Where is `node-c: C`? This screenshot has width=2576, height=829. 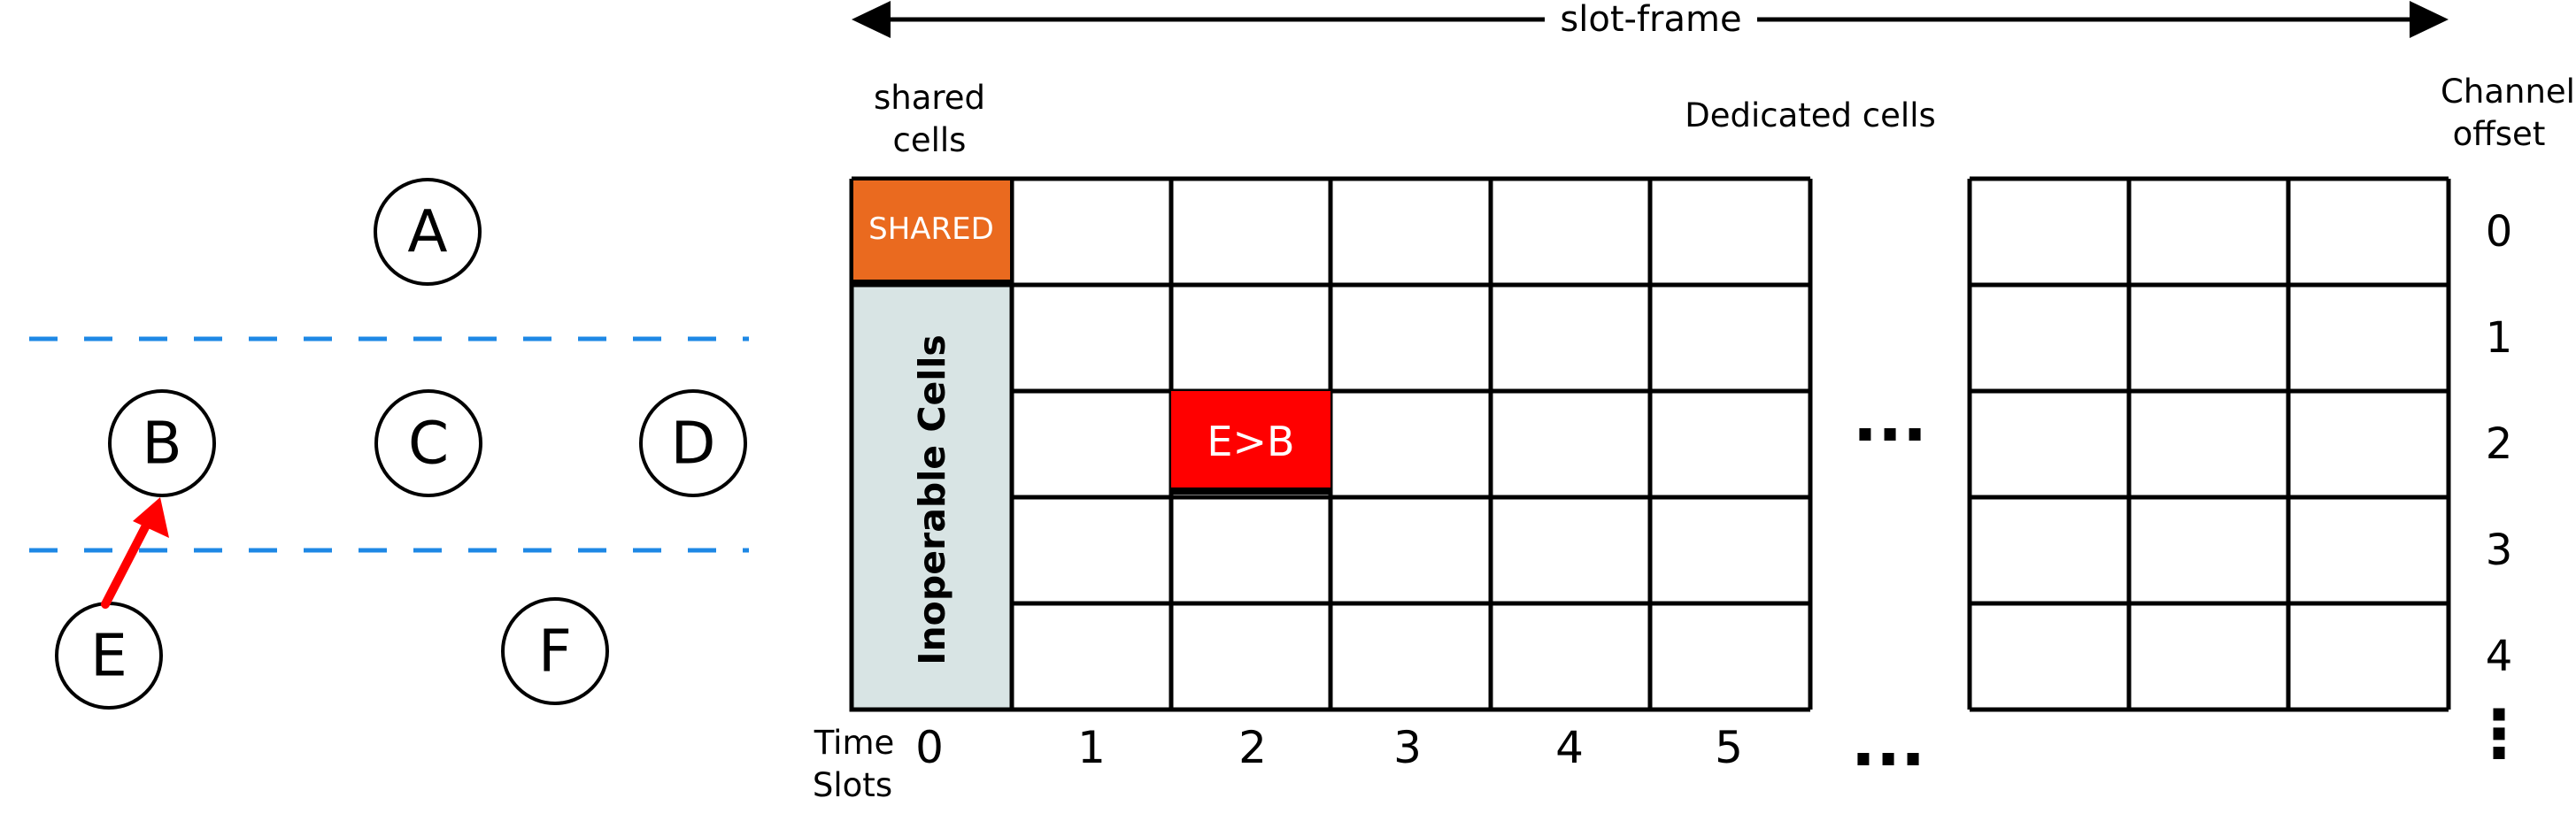 node-c: C is located at coordinates (428, 443).